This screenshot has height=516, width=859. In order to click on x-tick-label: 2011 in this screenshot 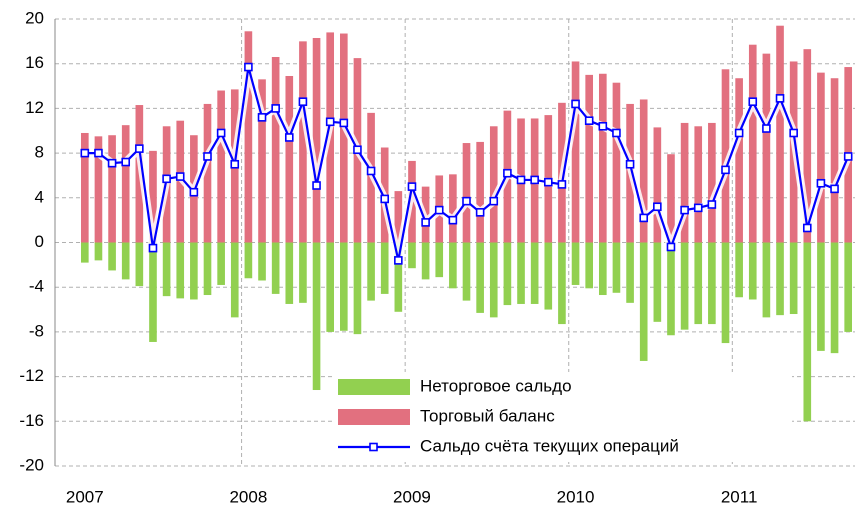, I will do `click(739, 496)`.